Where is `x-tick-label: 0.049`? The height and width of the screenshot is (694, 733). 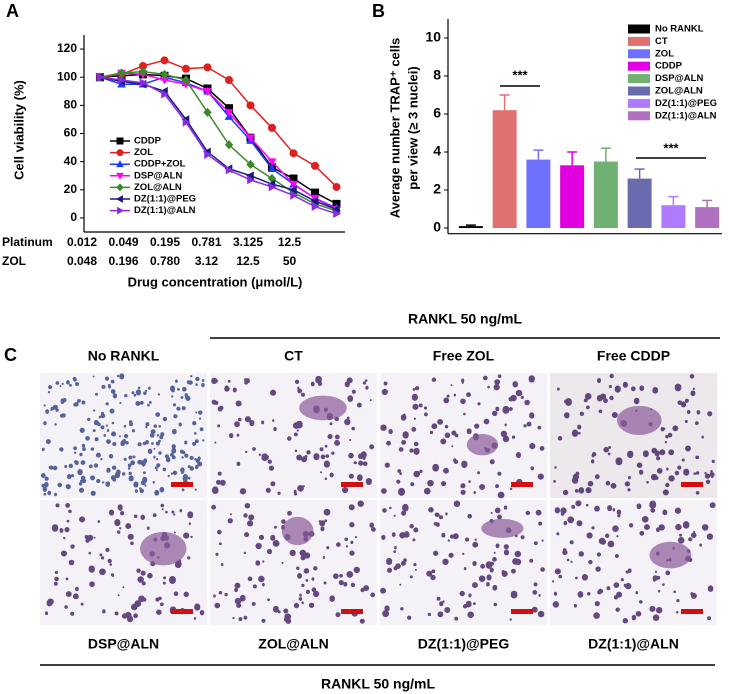 x-tick-label: 0.049 is located at coordinates (123, 242).